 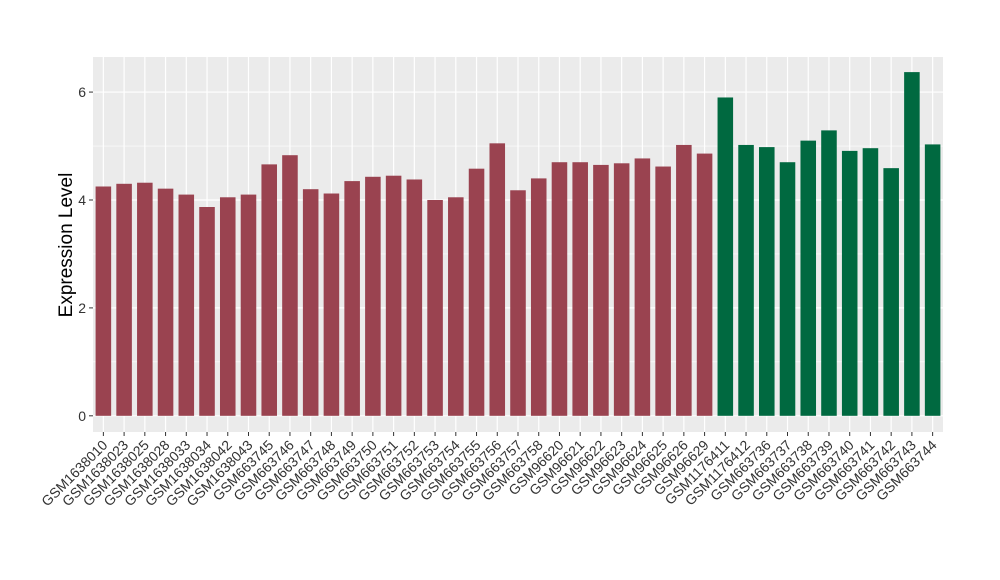 I want to click on bar-GSM1638034, so click(x=207, y=311).